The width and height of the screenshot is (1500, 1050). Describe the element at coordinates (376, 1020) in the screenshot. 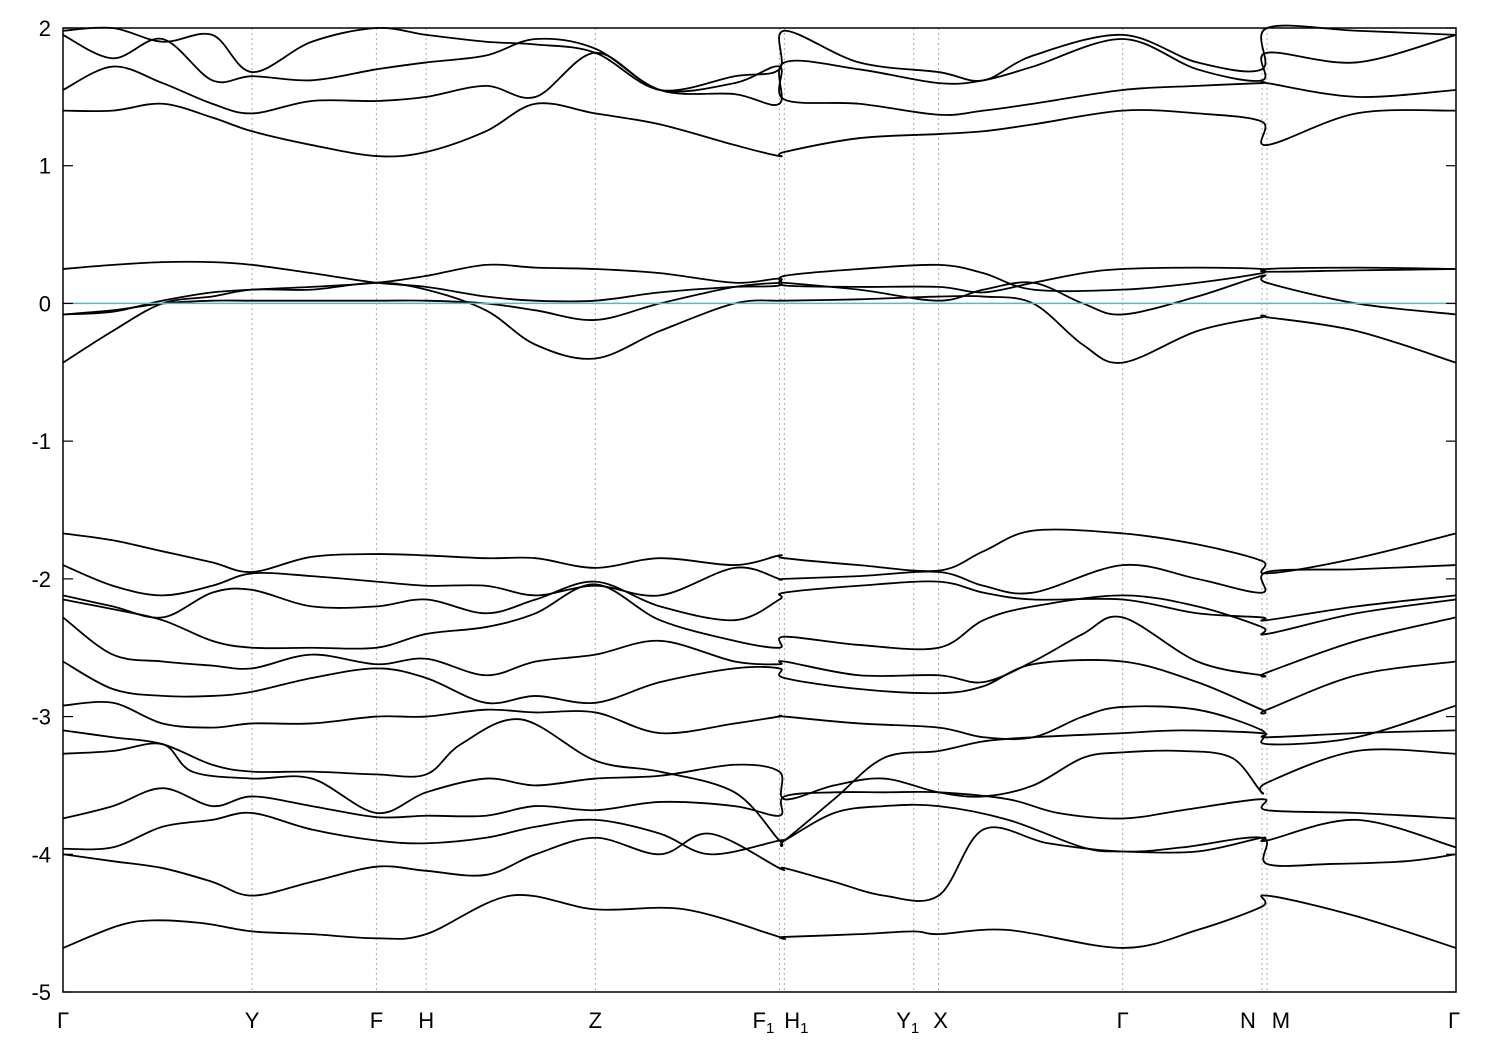

I see `kpoint-label-2: F` at that location.